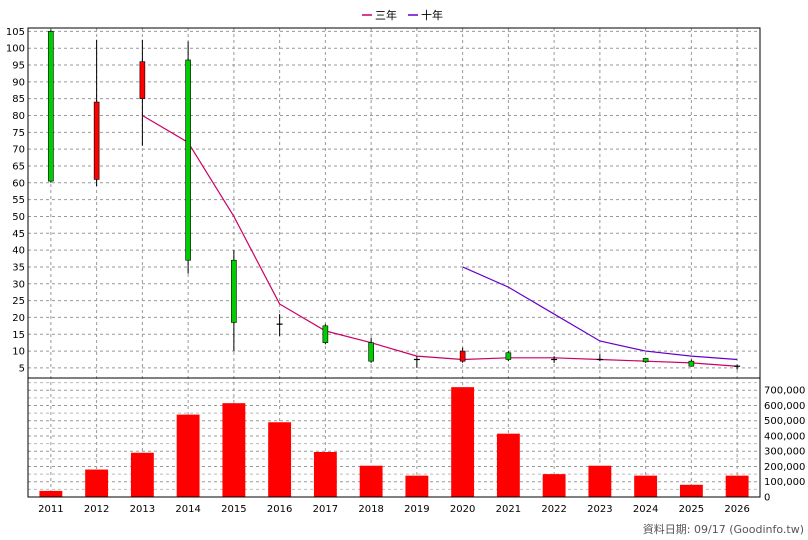  What do you see at coordinates (142, 509) in the screenshot?
I see `x-tick-label: 2013` at bounding box center [142, 509].